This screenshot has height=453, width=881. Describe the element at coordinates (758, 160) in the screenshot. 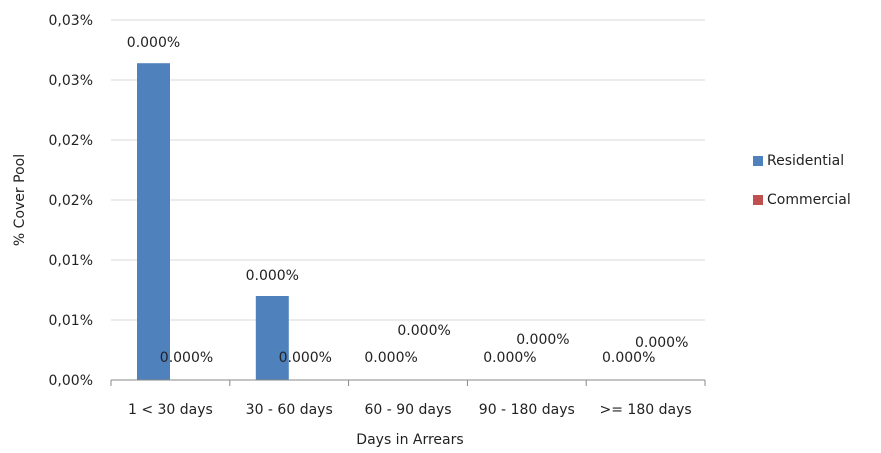

I see `legend-swatch-residential` at that location.